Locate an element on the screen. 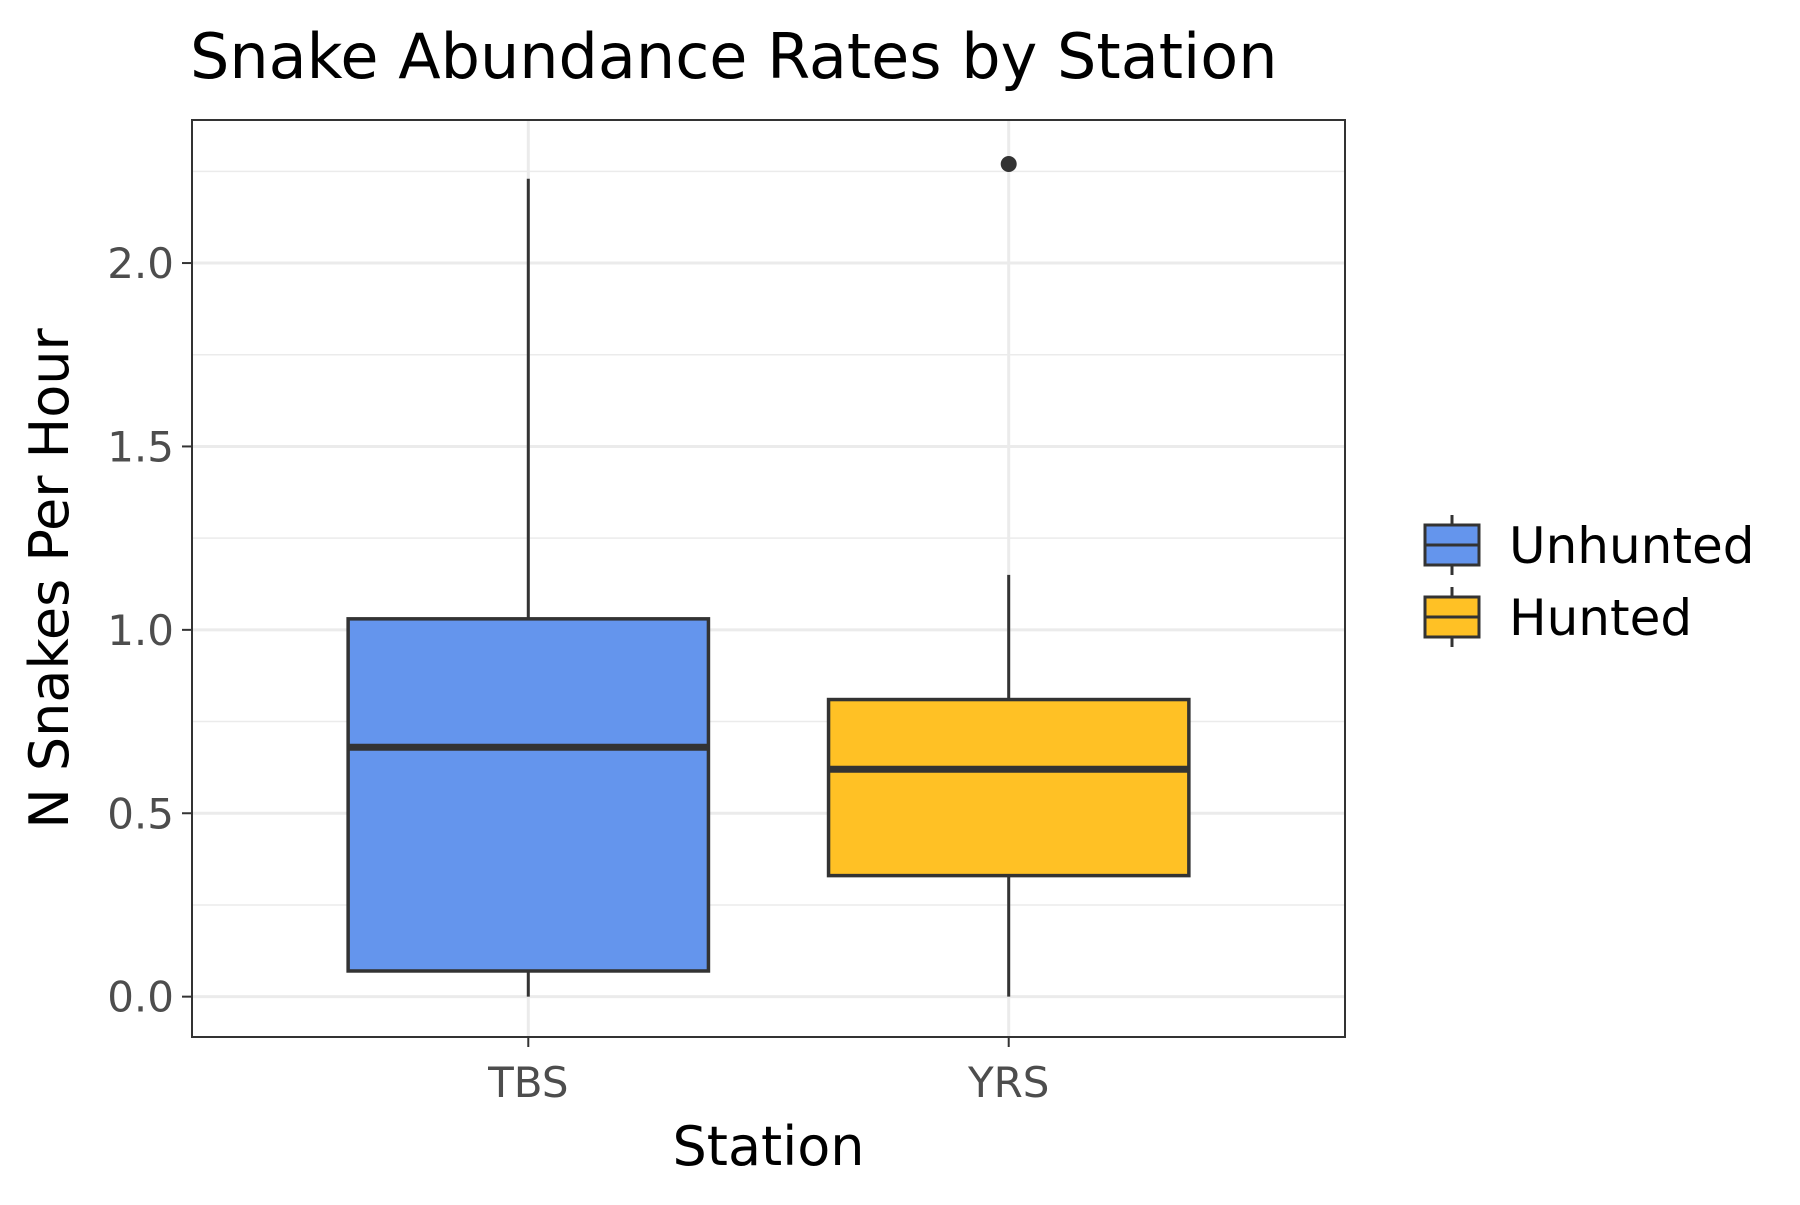 The height and width of the screenshot is (1205, 1800). legend-label: Hunted is located at coordinates (1600, 618).